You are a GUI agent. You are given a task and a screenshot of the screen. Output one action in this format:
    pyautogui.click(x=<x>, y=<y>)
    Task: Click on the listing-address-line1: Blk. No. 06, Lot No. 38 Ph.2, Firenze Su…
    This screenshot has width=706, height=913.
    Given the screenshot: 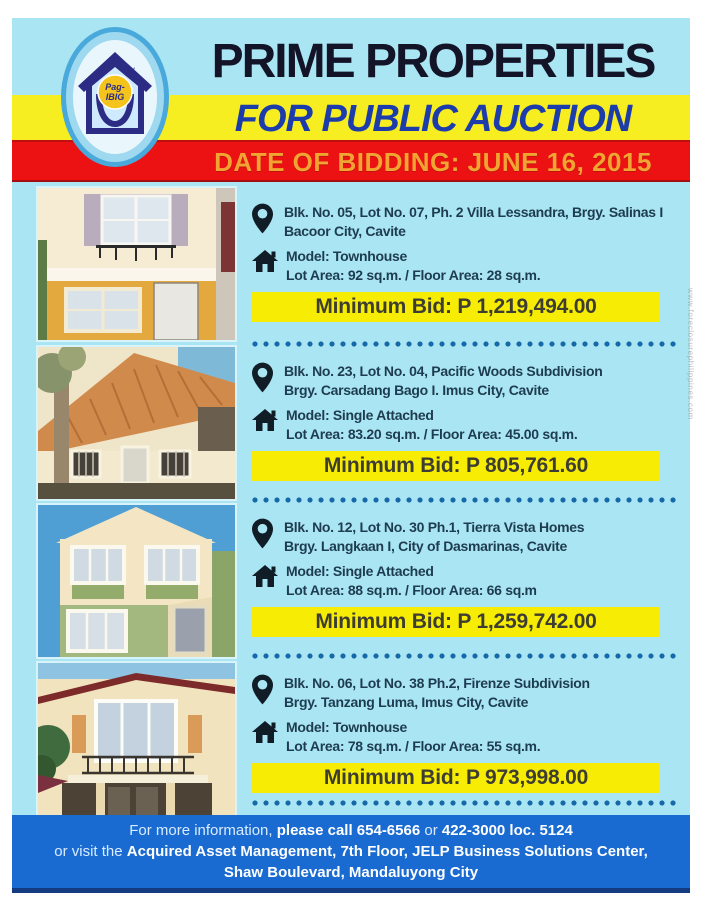 What is the action you would take?
    pyautogui.click(x=437, y=683)
    